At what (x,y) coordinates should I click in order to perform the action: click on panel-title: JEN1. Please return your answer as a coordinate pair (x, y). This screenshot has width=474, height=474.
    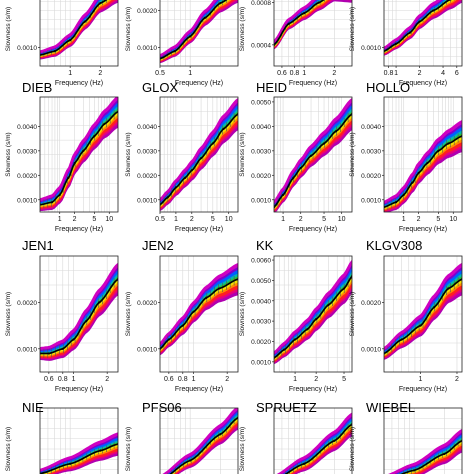
    Looking at the image, I should click on (38, 245).